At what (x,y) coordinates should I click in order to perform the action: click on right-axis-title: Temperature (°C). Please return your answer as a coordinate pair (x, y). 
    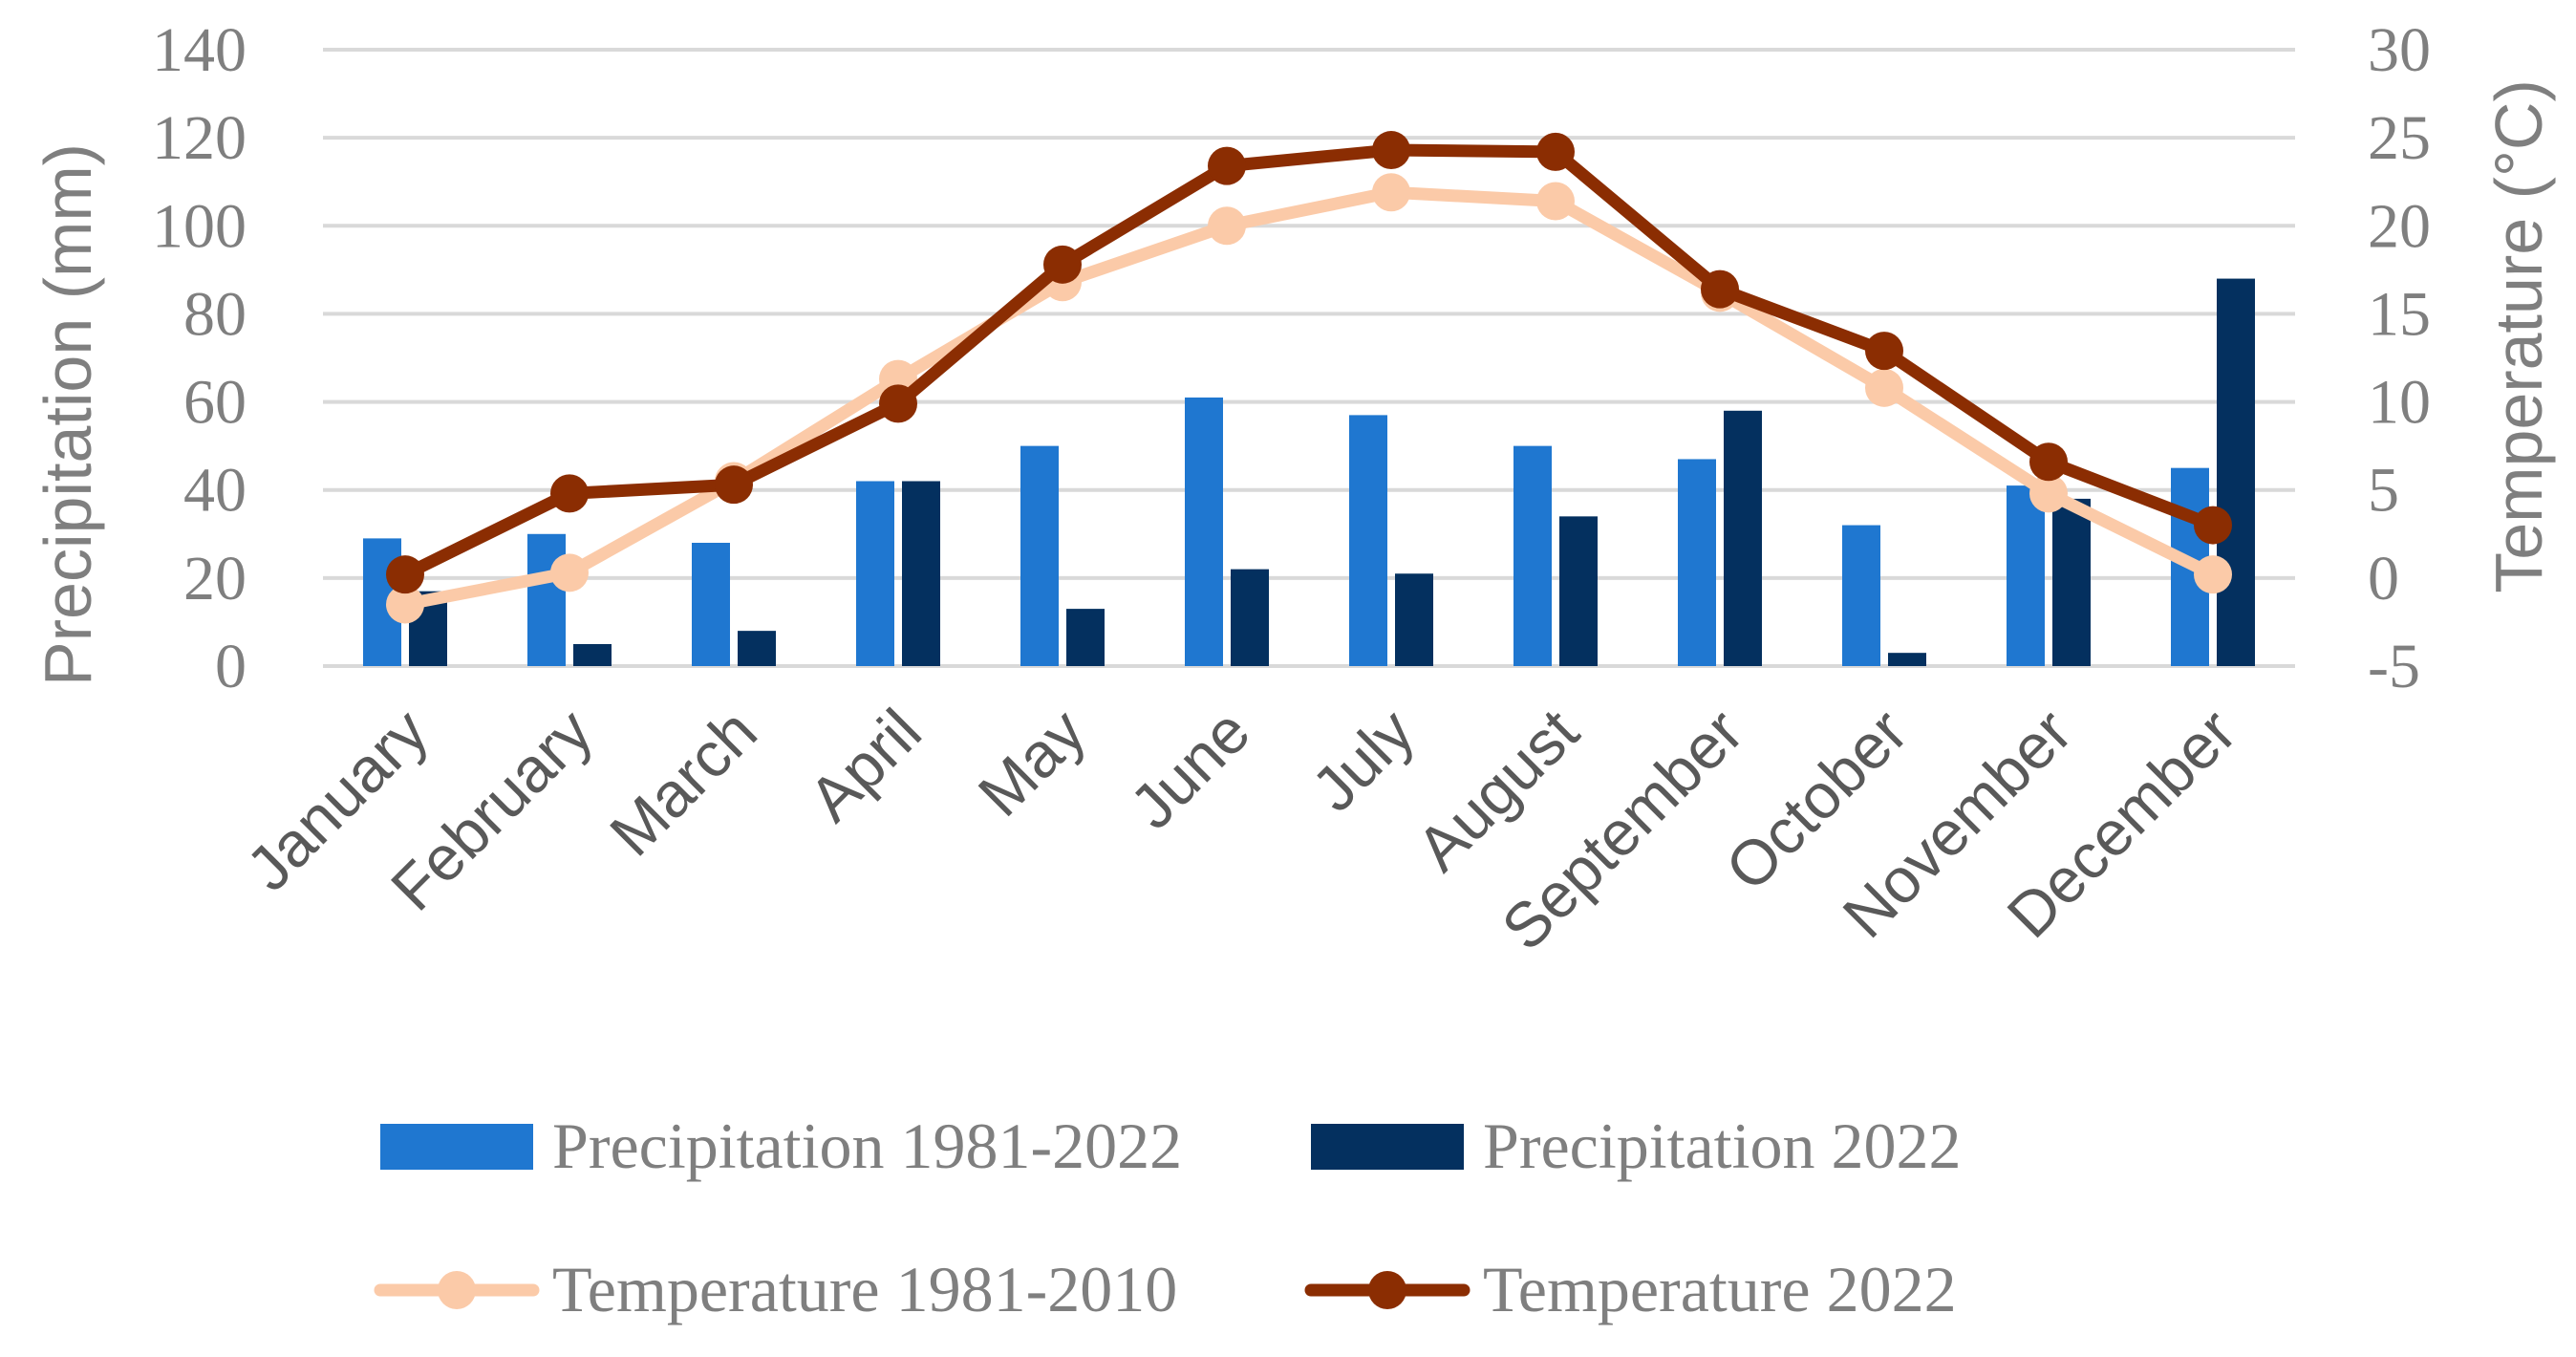
    Looking at the image, I should click on (2518, 336).